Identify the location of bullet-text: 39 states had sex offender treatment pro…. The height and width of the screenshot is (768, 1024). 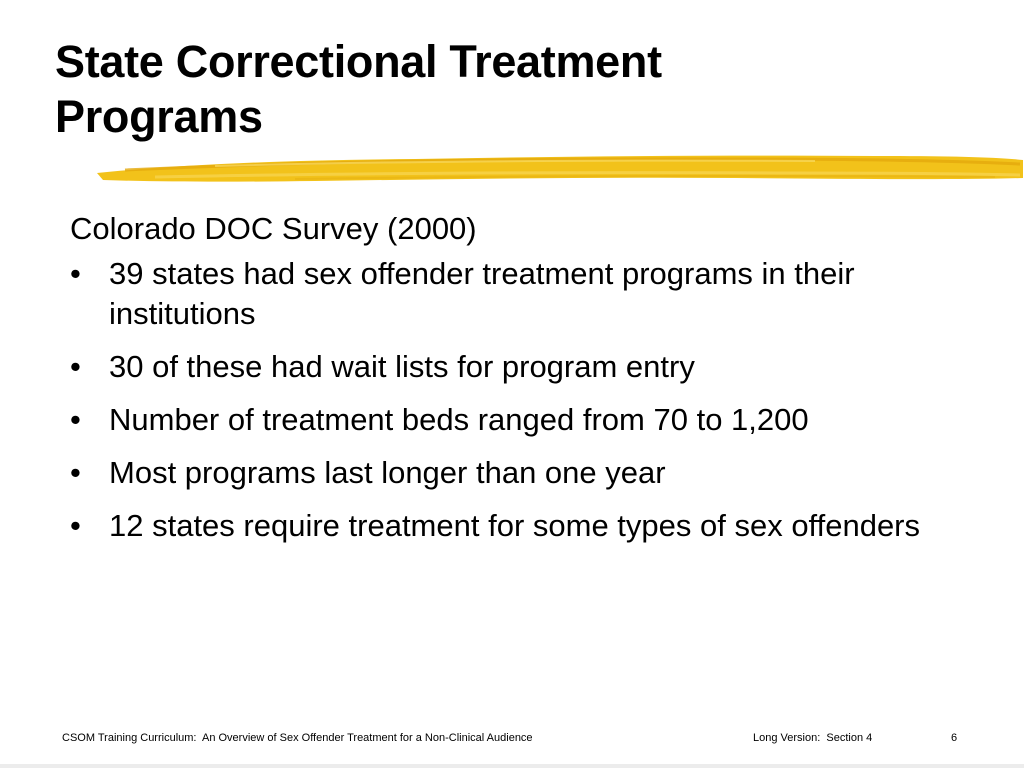
(482, 293).